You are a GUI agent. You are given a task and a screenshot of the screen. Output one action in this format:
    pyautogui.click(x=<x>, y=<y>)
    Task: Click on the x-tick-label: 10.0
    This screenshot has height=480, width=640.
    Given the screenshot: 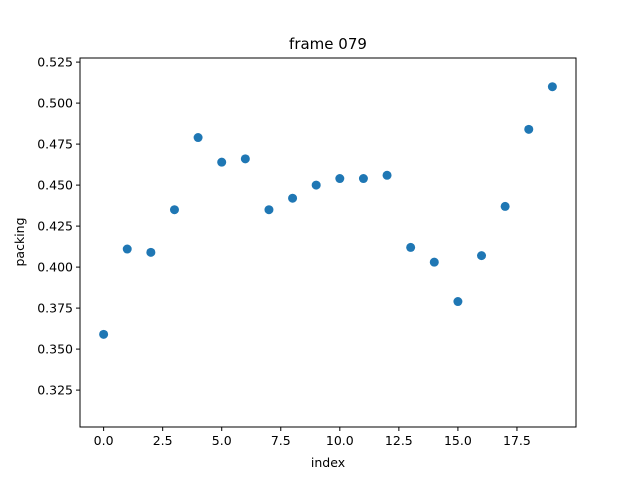 What is the action you would take?
    pyautogui.click(x=340, y=440)
    